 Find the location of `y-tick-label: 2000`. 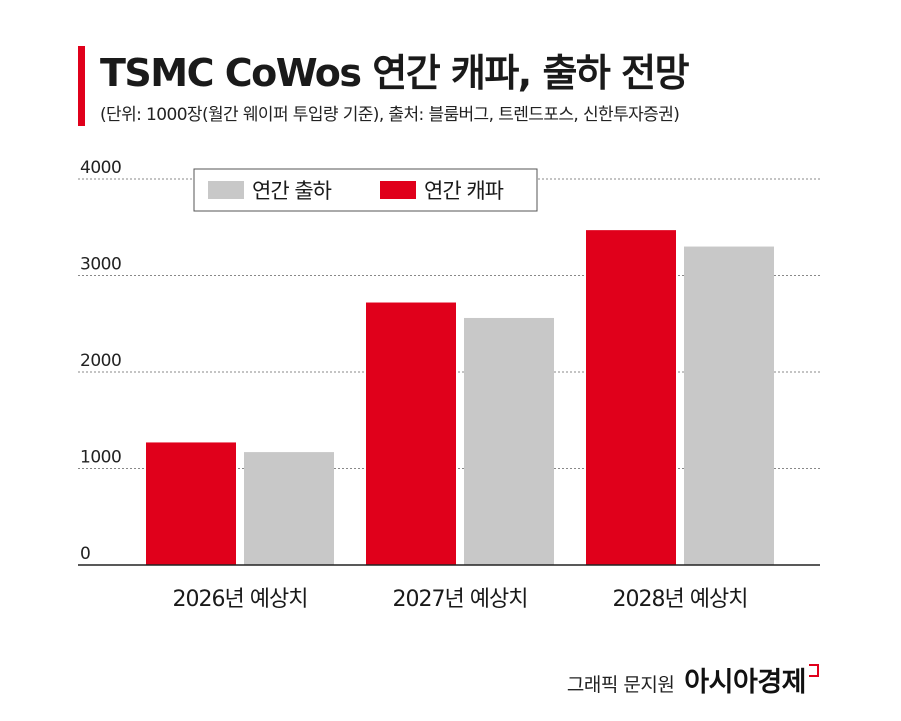

y-tick-label: 2000 is located at coordinates (100, 361).